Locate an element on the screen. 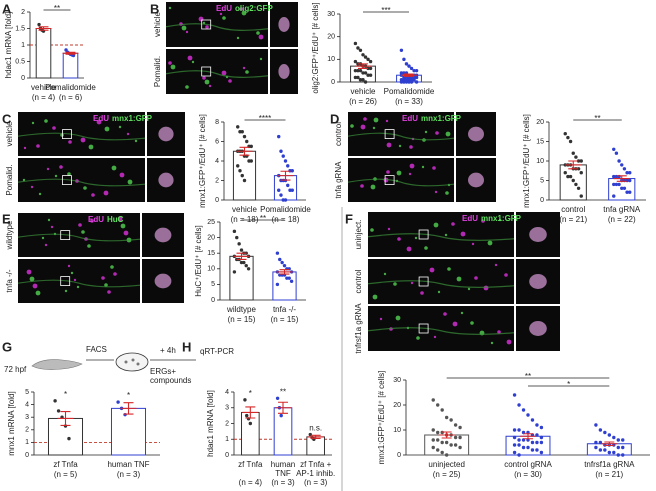 The height and width of the screenshot is (491, 656). image-panel: vehicle Pomalid. EdU olig2:GFP is located at coordinates (225, 48).